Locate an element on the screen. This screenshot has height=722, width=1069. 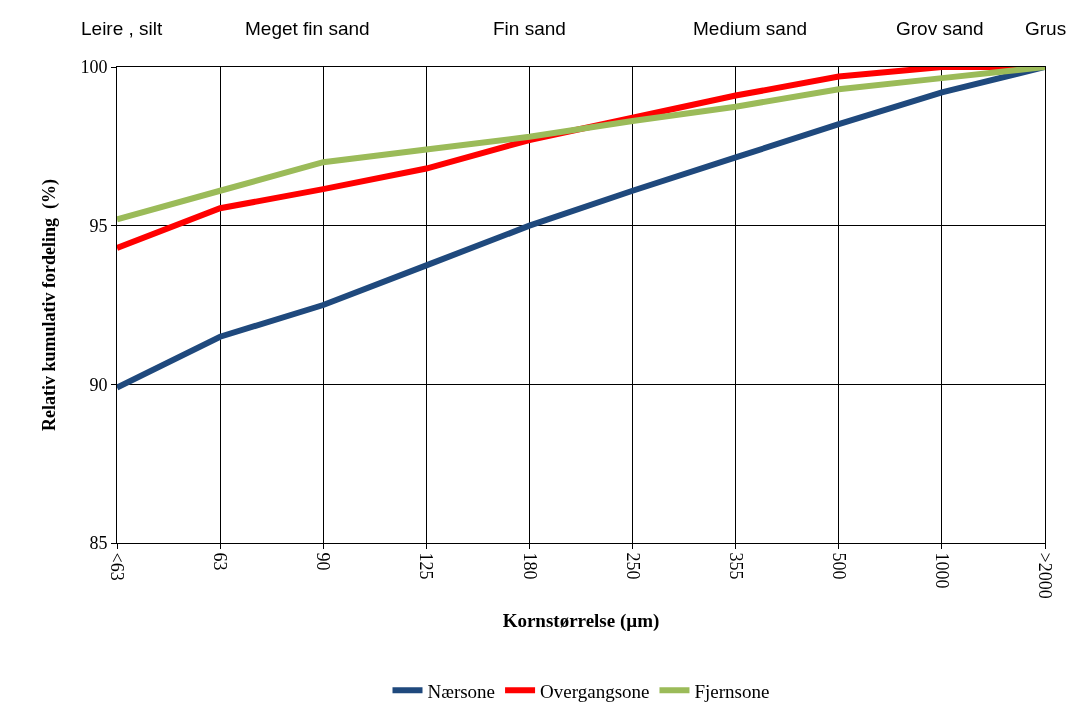
text: Medium sand is located at coordinates (750, 28).